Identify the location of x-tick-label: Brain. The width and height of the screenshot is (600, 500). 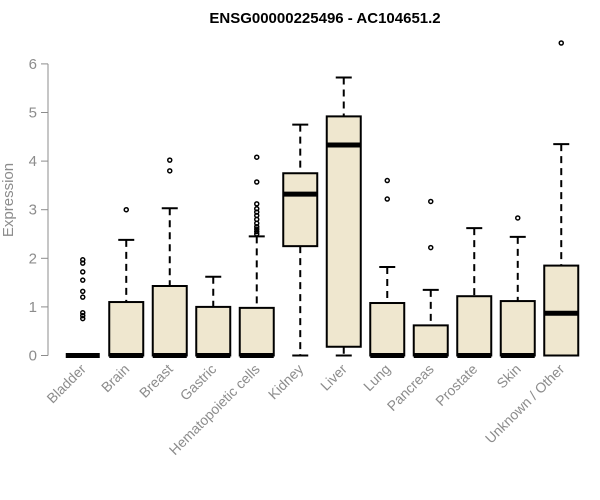
(115, 378).